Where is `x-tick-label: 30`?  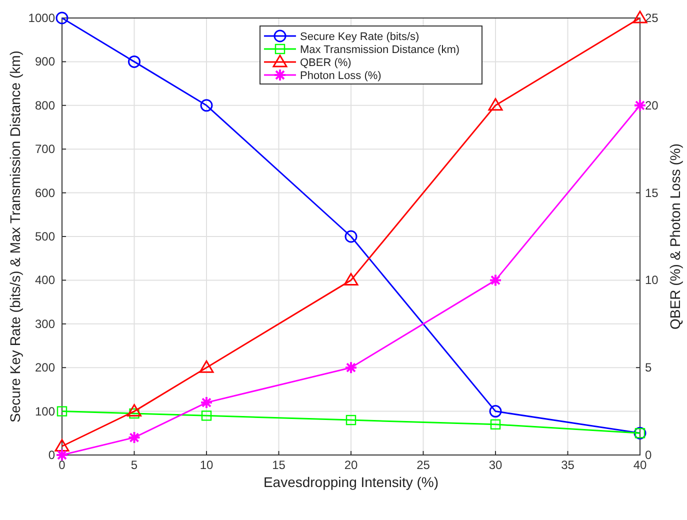
x-tick-label: 30 is located at coordinates (495, 465).